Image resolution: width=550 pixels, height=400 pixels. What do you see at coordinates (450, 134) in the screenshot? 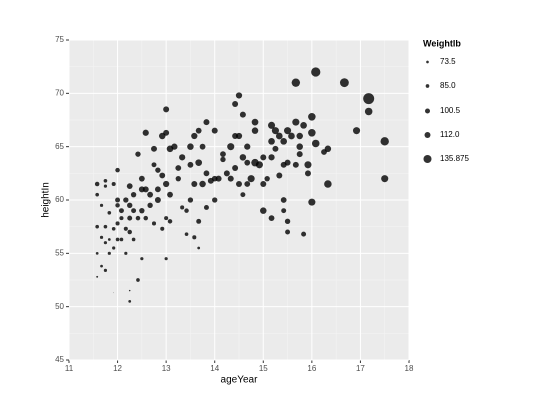
I see `legend-label: 112.0` at bounding box center [450, 134].